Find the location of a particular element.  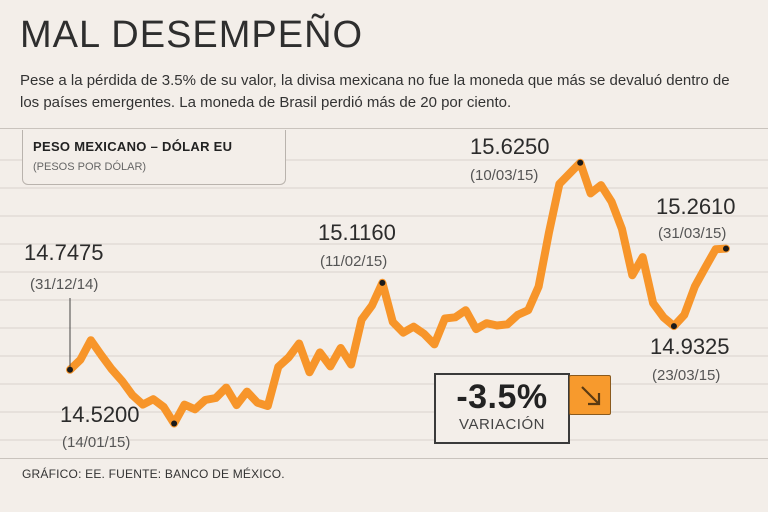

annotation-value: 15.2610 is located at coordinates (696, 206).